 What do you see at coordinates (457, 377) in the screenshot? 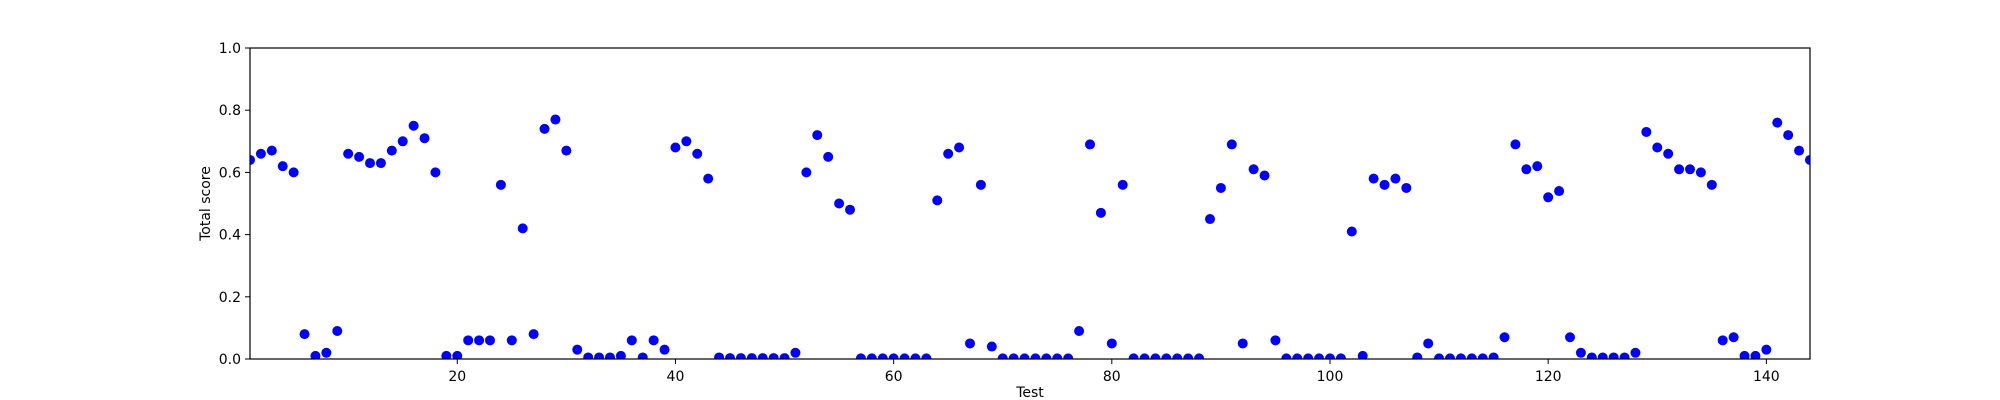
I see `x-tick-label: 20` at bounding box center [457, 377].